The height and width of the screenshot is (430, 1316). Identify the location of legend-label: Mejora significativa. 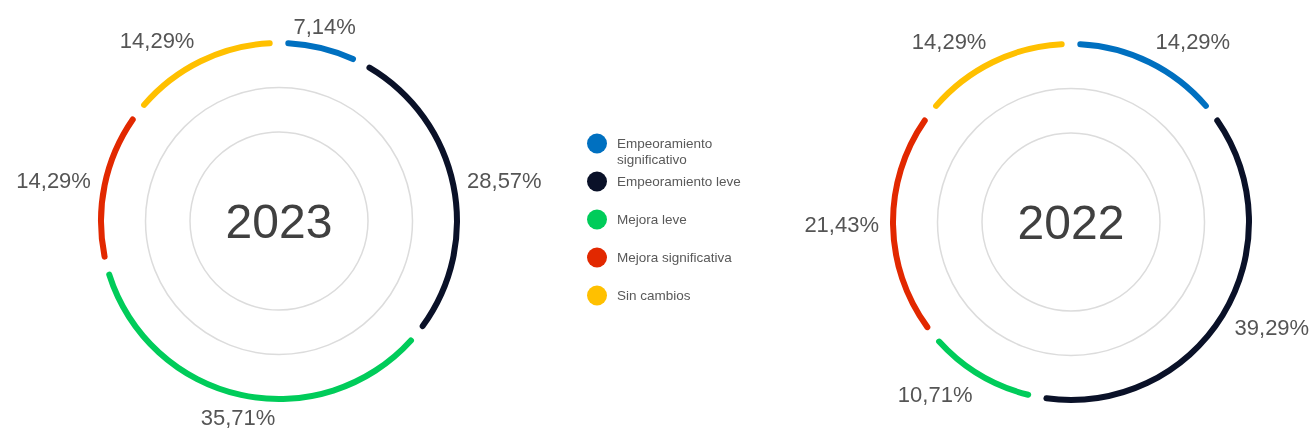
(675, 258).